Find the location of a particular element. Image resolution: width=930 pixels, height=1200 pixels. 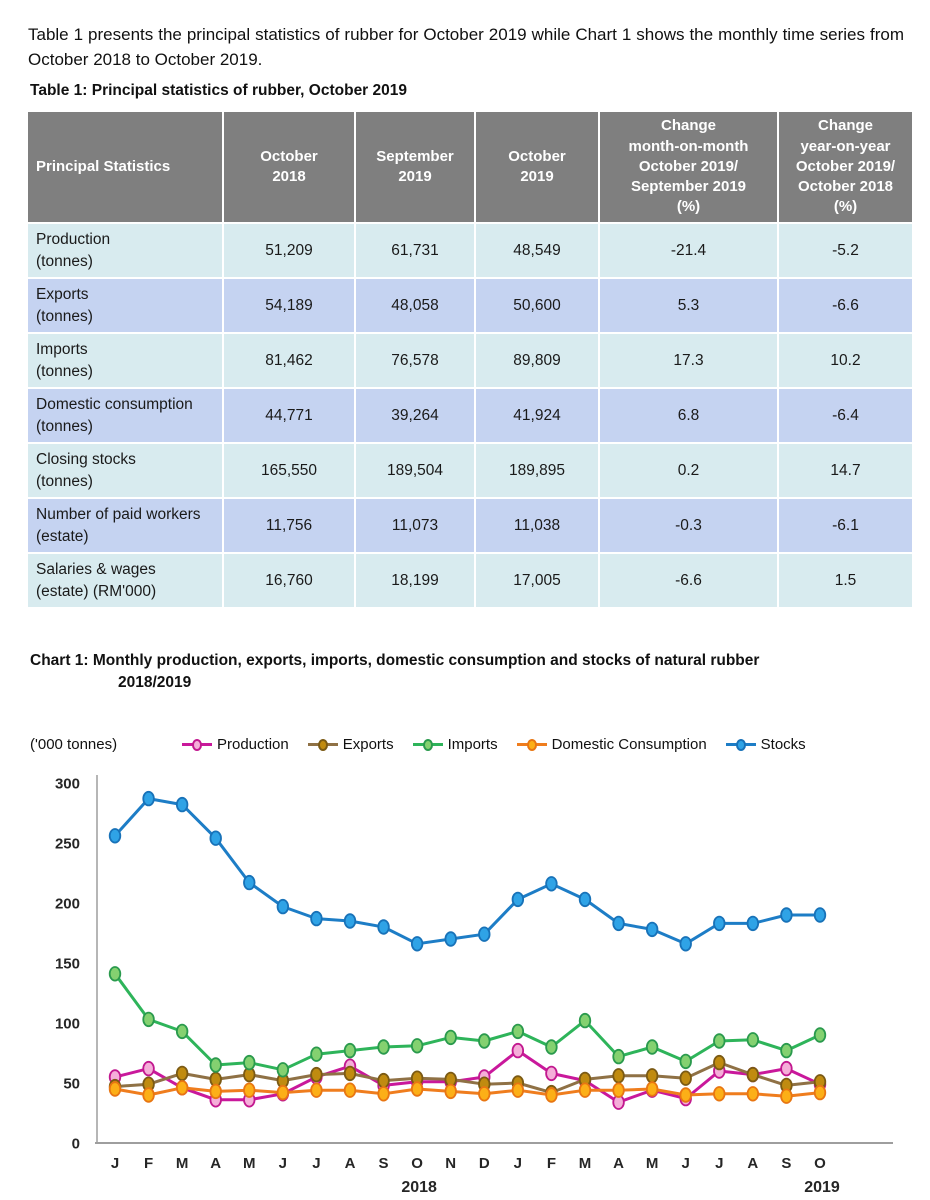

cell-value: 61,731 is located at coordinates (415, 250).